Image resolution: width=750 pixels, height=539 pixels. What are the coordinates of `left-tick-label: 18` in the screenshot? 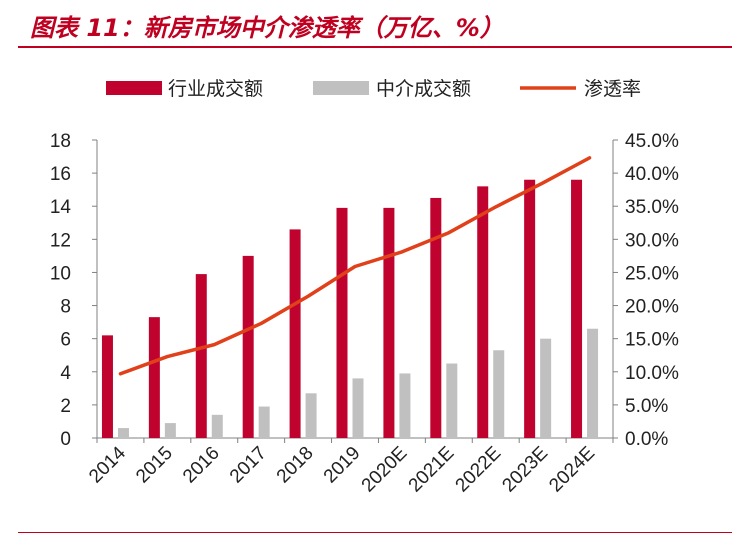 It's located at (60, 141).